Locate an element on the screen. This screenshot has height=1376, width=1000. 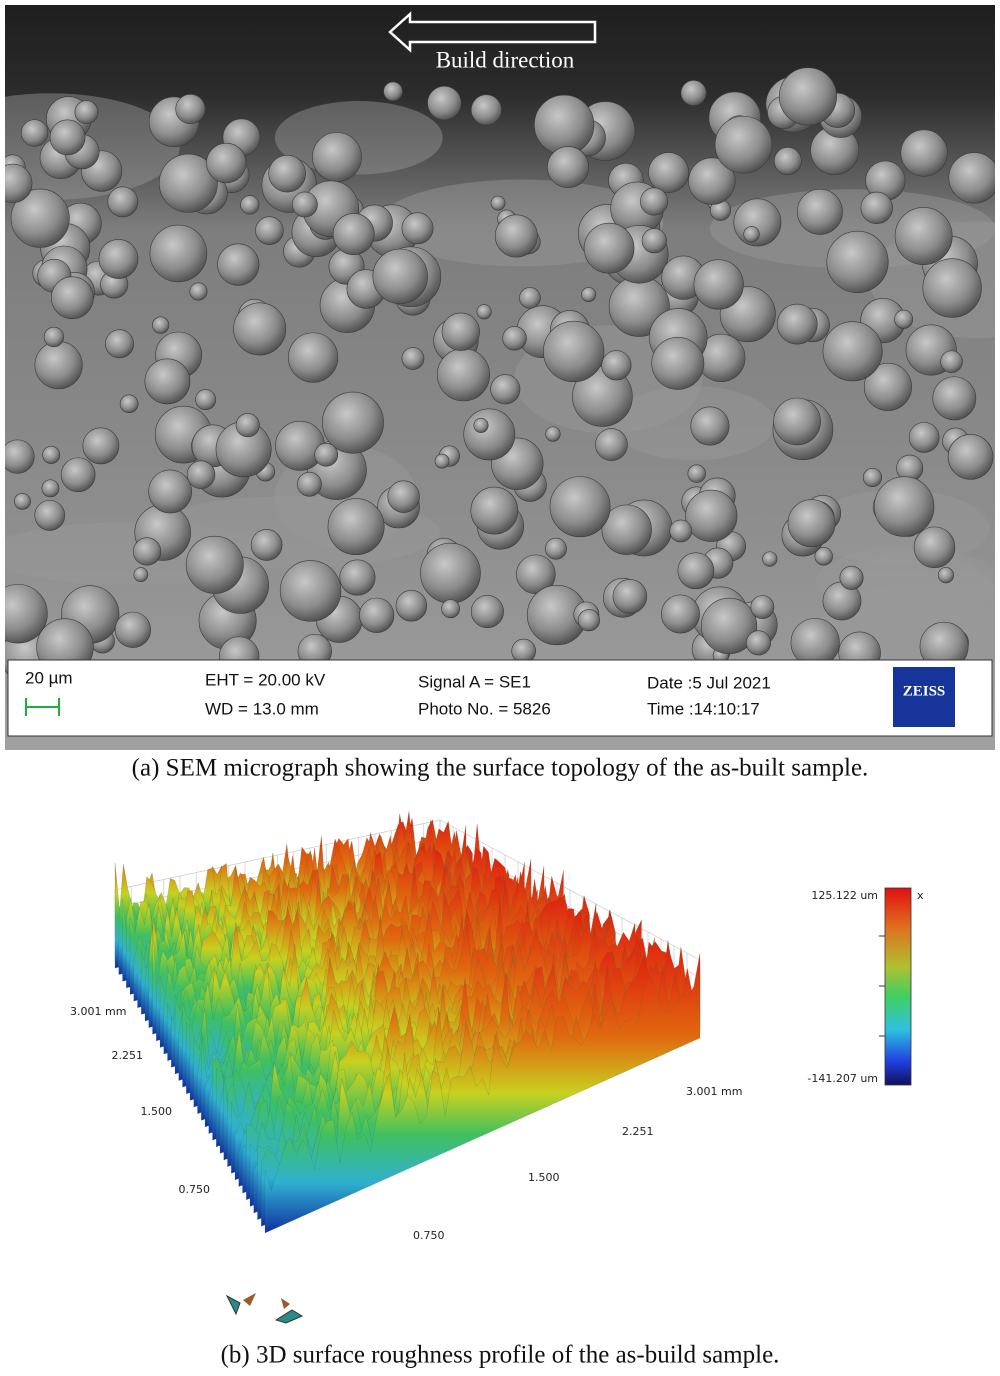
y-axis-label: 1.500 is located at coordinates (157, 1111).